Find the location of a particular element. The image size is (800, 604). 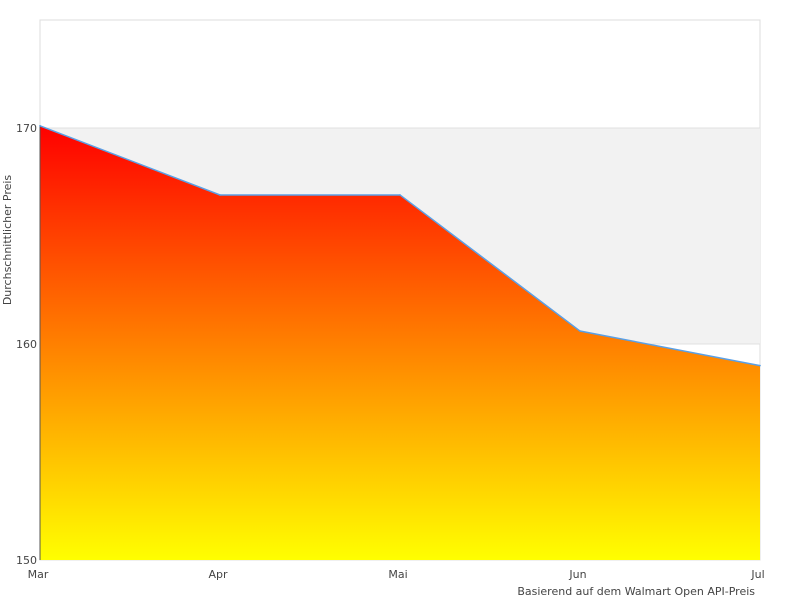

y-axis-label: Durchschnittlicher Preis is located at coordinates (7, 240).